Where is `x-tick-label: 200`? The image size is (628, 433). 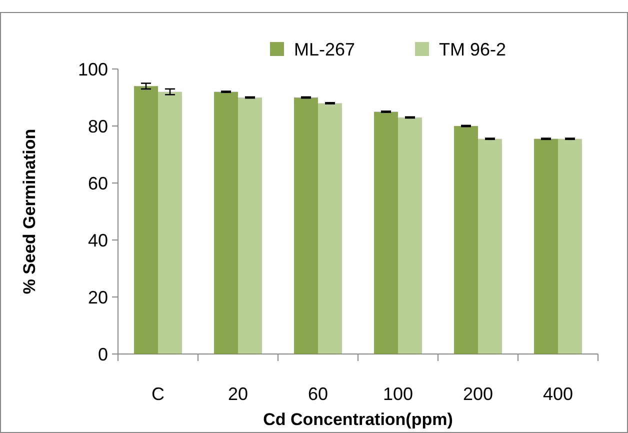 x-tick-label: 200 is located at coordinates (478, 394).